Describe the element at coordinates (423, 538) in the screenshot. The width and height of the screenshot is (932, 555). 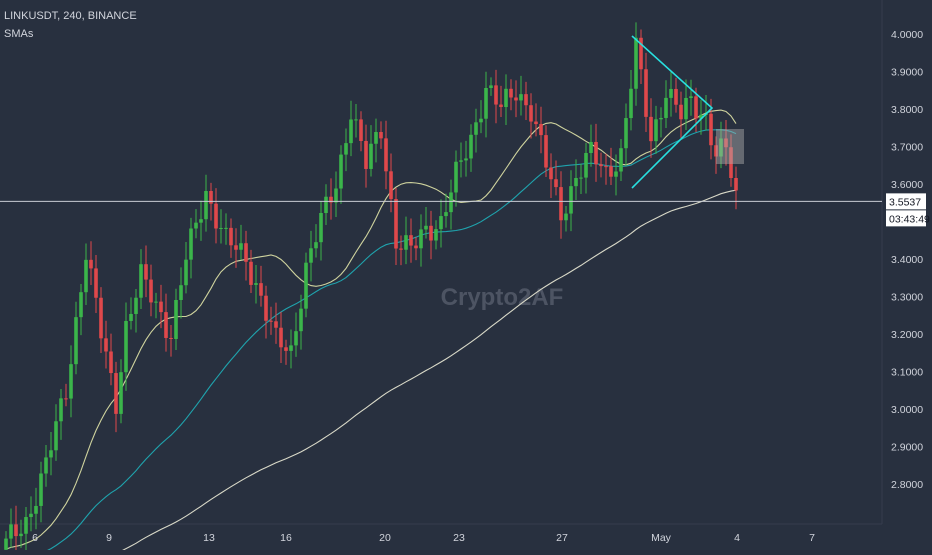
I see `time-axis: 6 9 13 16 20 23 27 May 4 7` at that location.